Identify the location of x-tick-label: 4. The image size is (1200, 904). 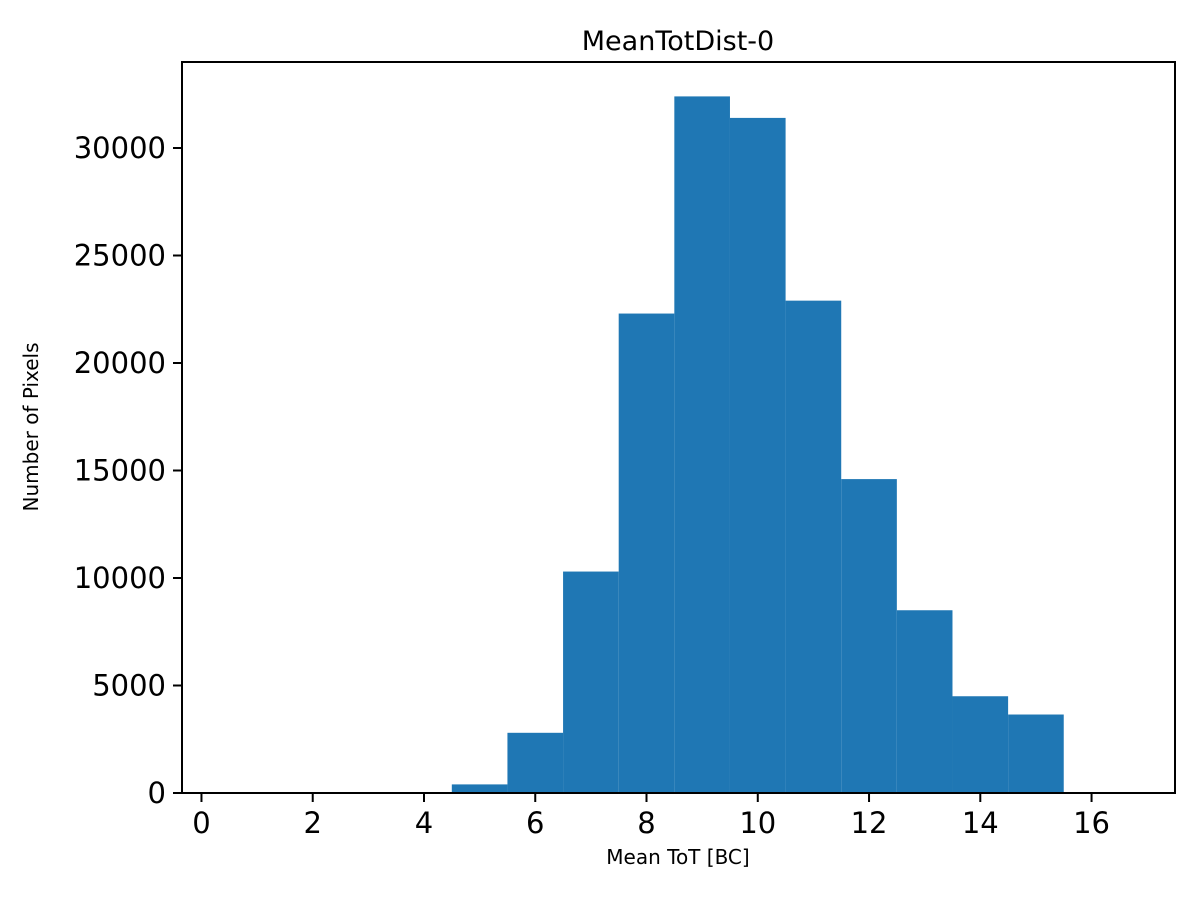
(424, 823).